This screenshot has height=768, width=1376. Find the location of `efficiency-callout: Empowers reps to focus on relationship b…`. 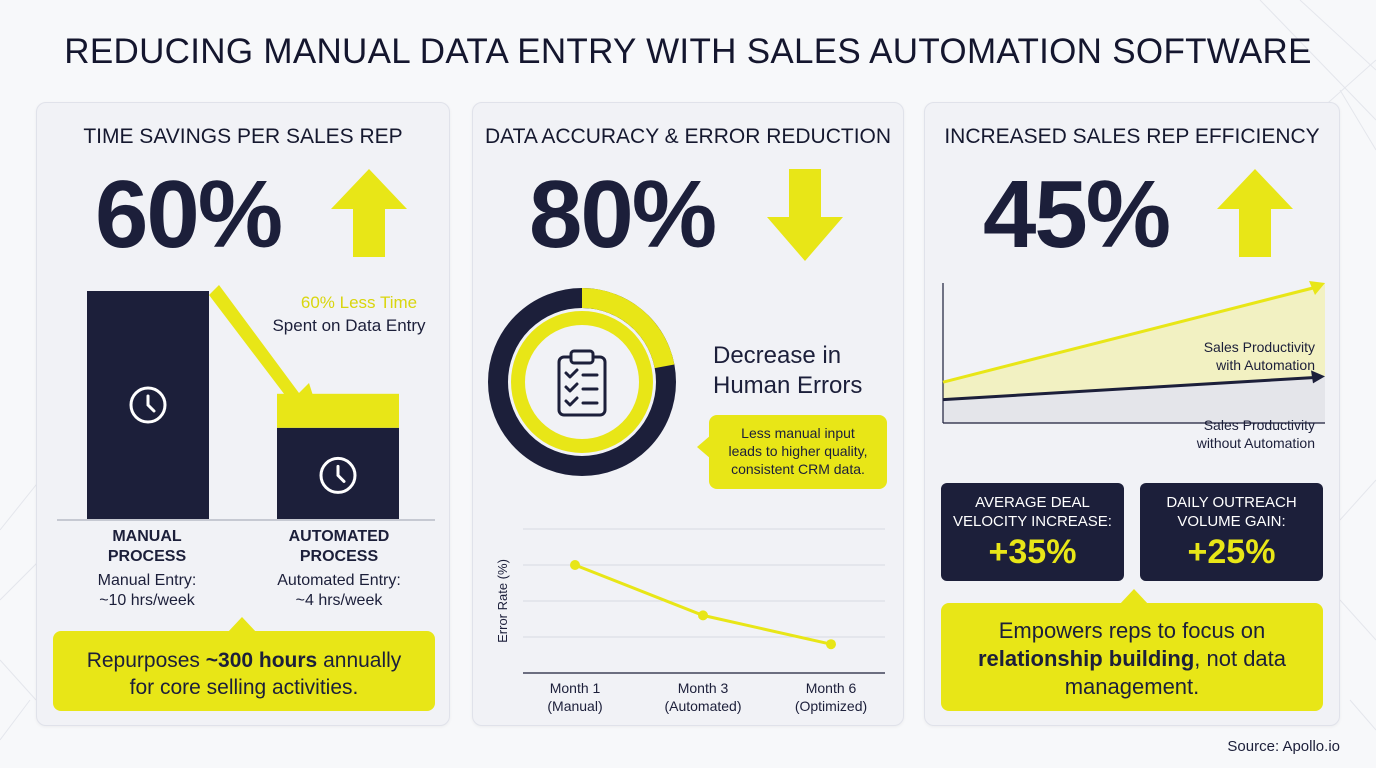

efficiency-callout: Empowers reps to focus on relationship b… is located at coordinates (1132, 657).